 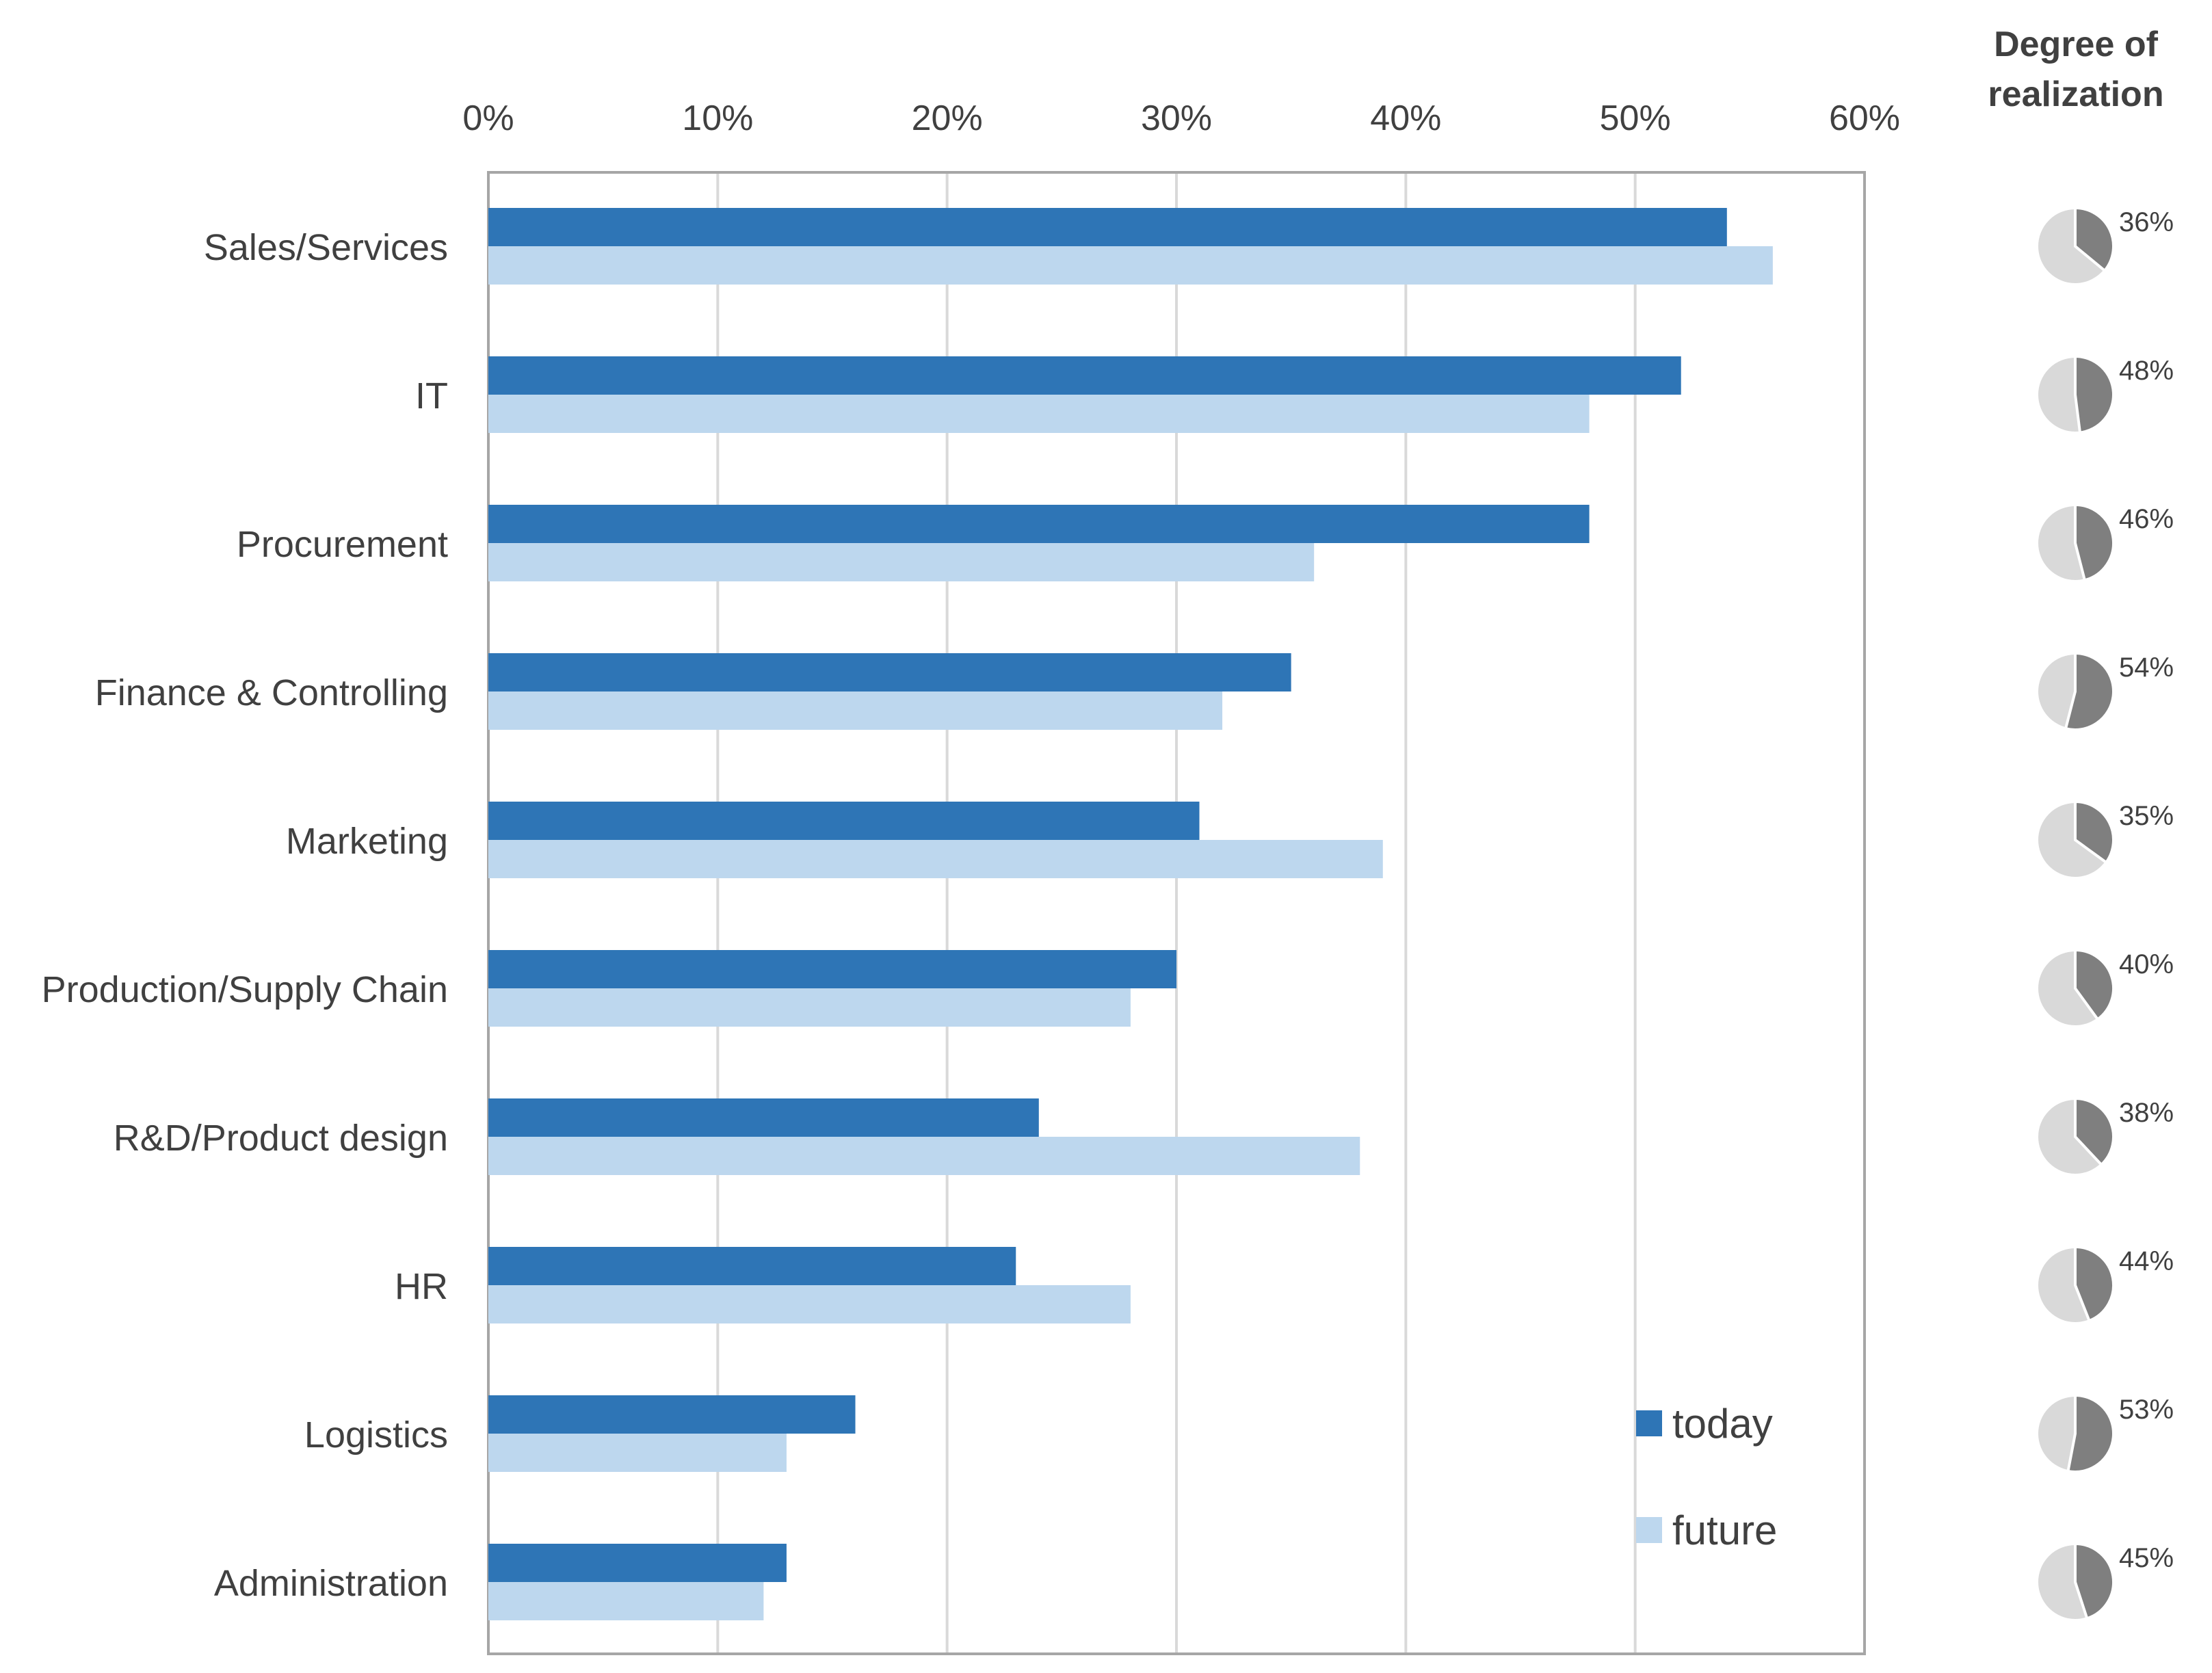 What do you see at coordinates (2146, 1558) in the screenshot?
I see `realization-value-label: 45%` at bounding box center [2146, 1558].